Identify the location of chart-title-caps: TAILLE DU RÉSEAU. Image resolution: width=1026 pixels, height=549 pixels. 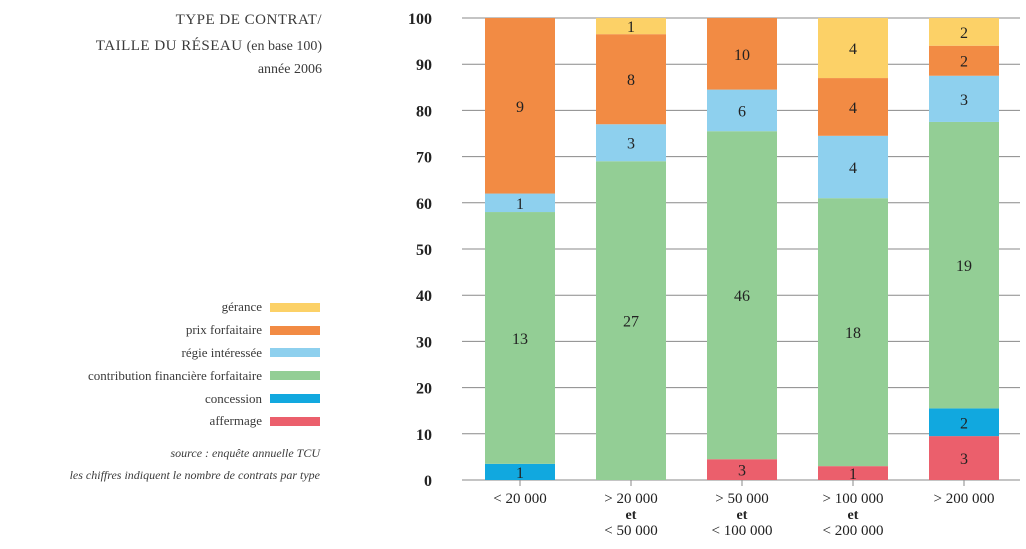
(169, 46).